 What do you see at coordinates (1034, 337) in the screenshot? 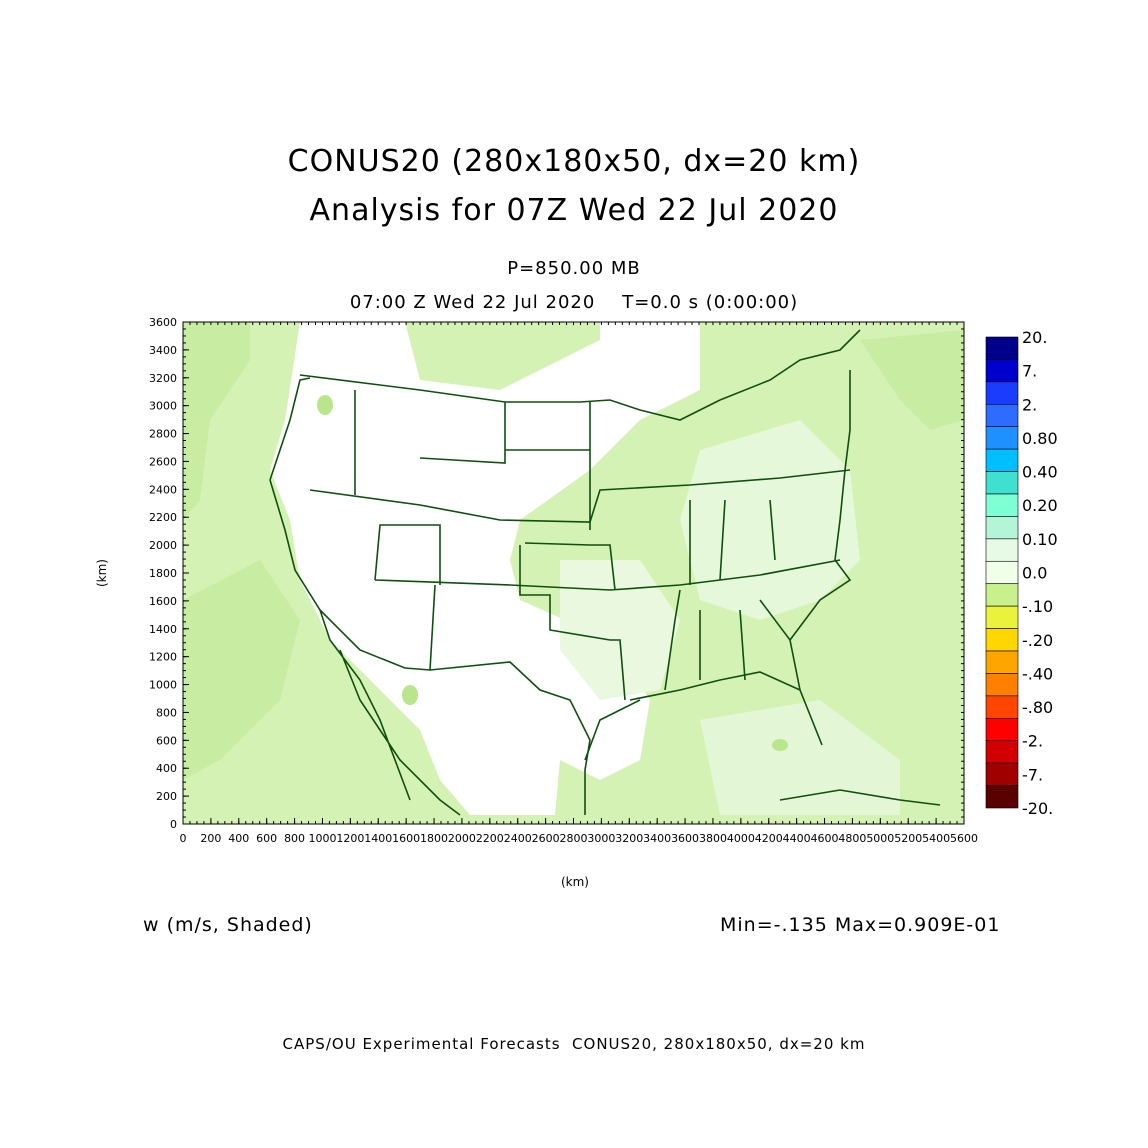
I see `colorbar-label: 20.` at bounding box center [1034, 337].